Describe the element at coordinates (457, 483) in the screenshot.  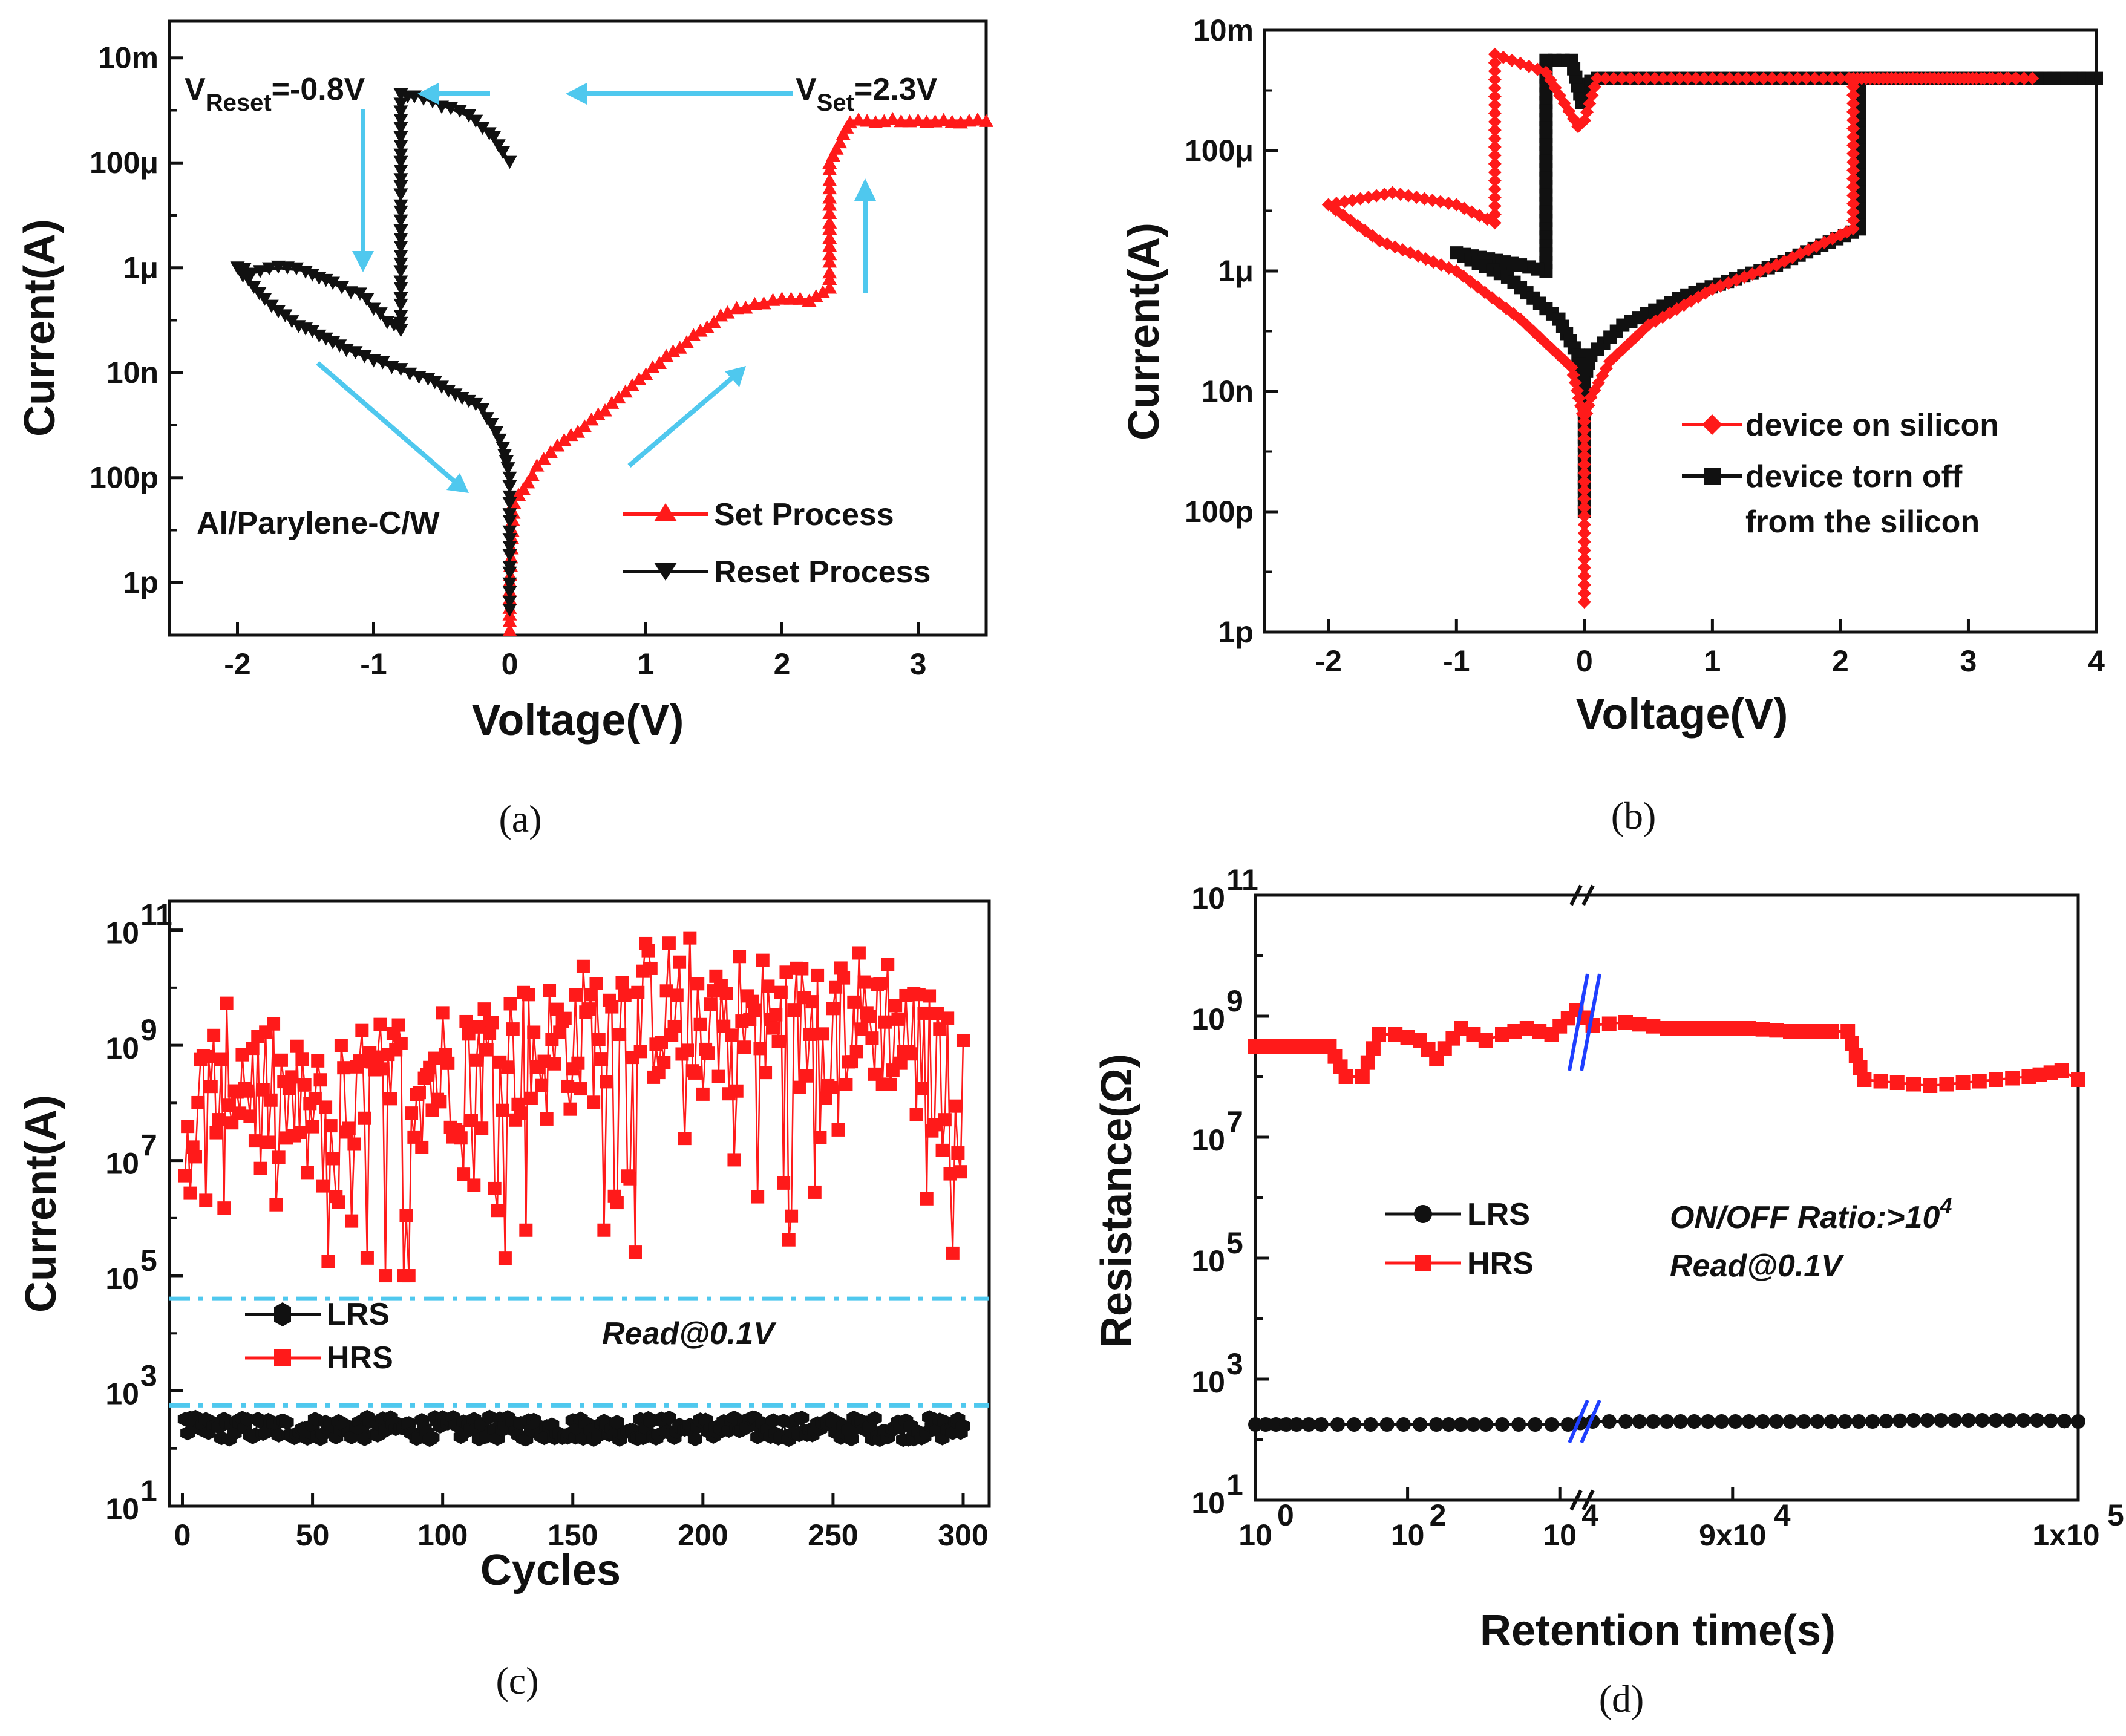
I see `arrow-diag-down-head` at that location.